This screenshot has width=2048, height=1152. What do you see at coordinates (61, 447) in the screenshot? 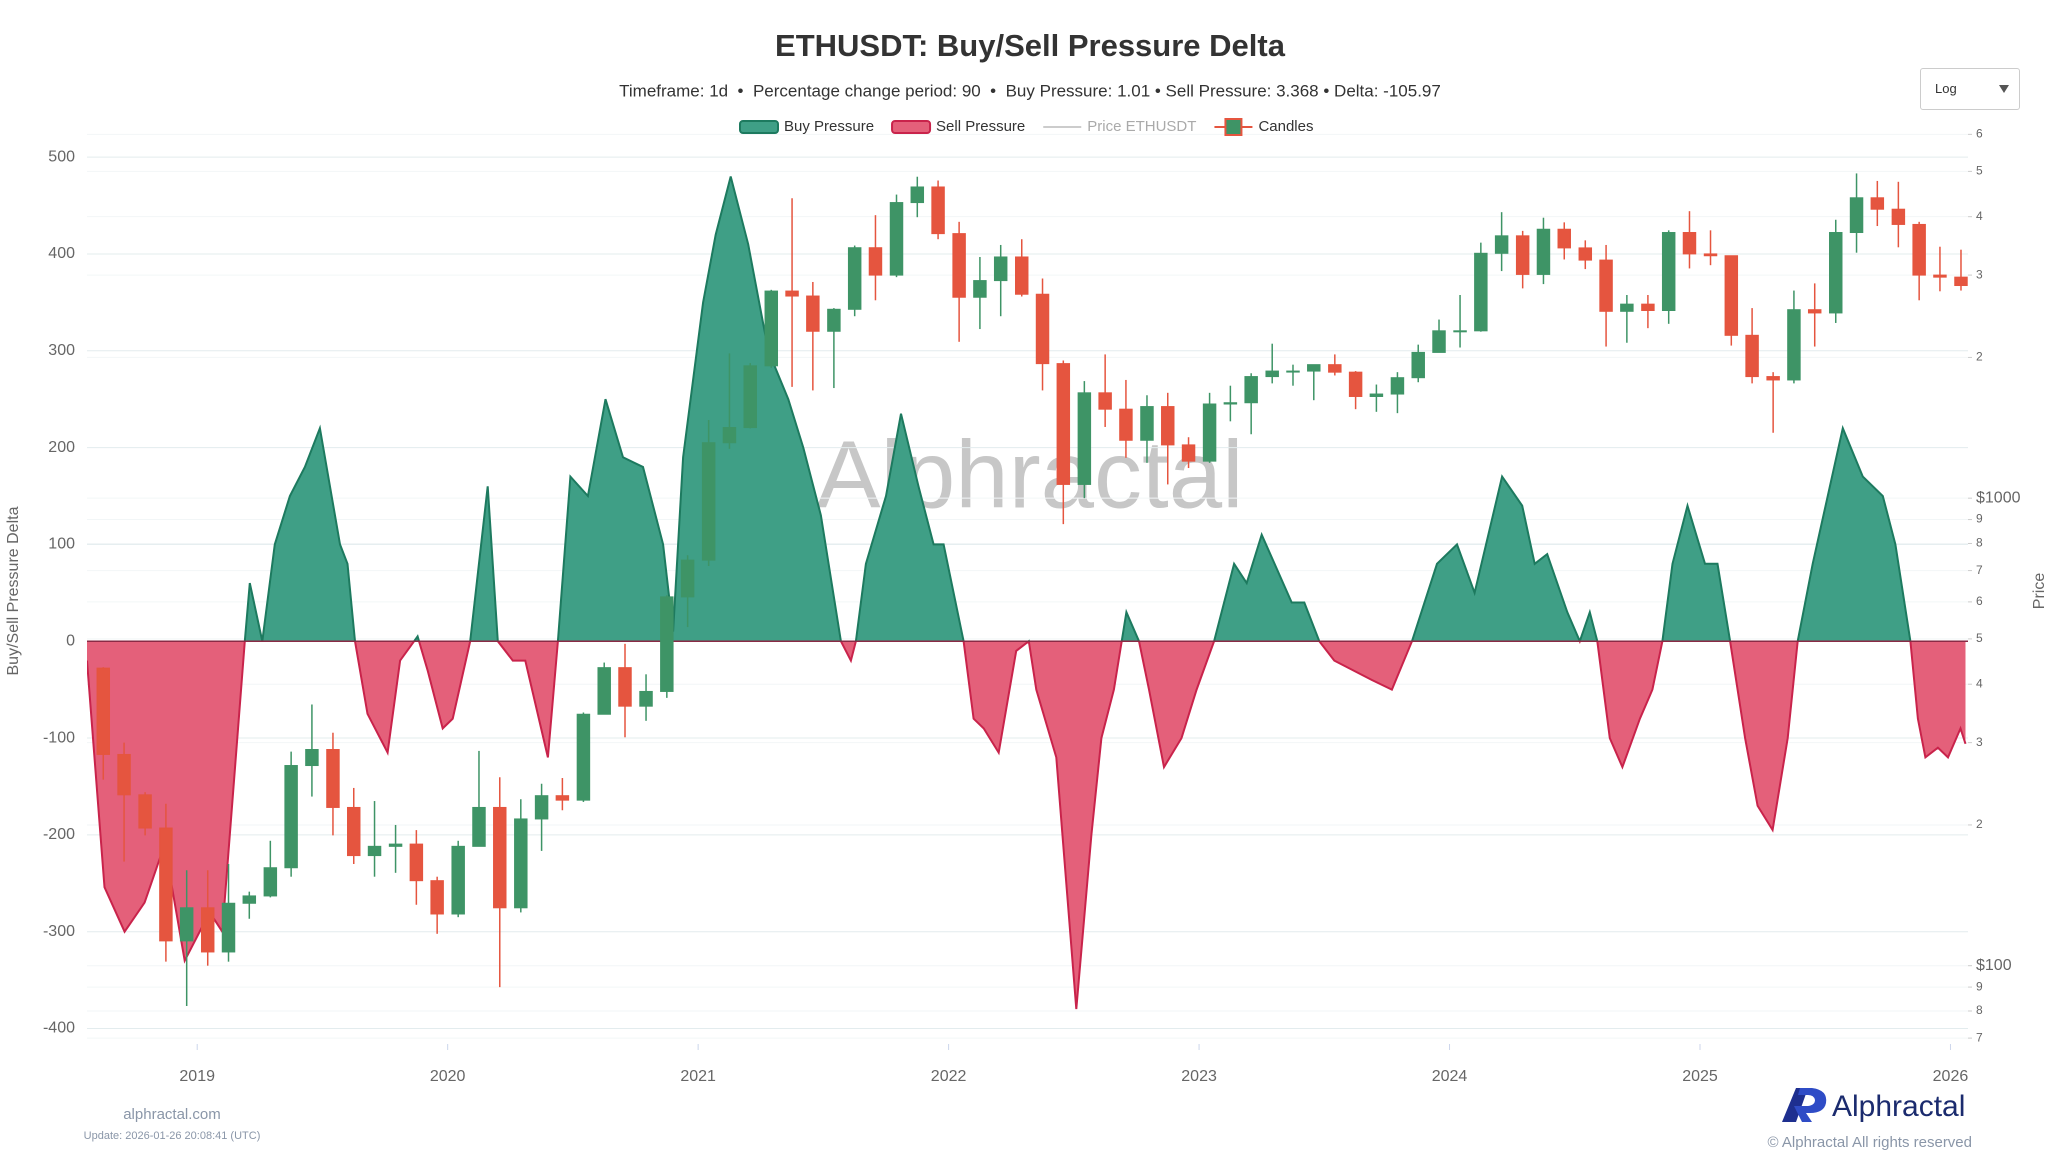
I see `y-tick-label: 200` at bounding box center [61, 447].